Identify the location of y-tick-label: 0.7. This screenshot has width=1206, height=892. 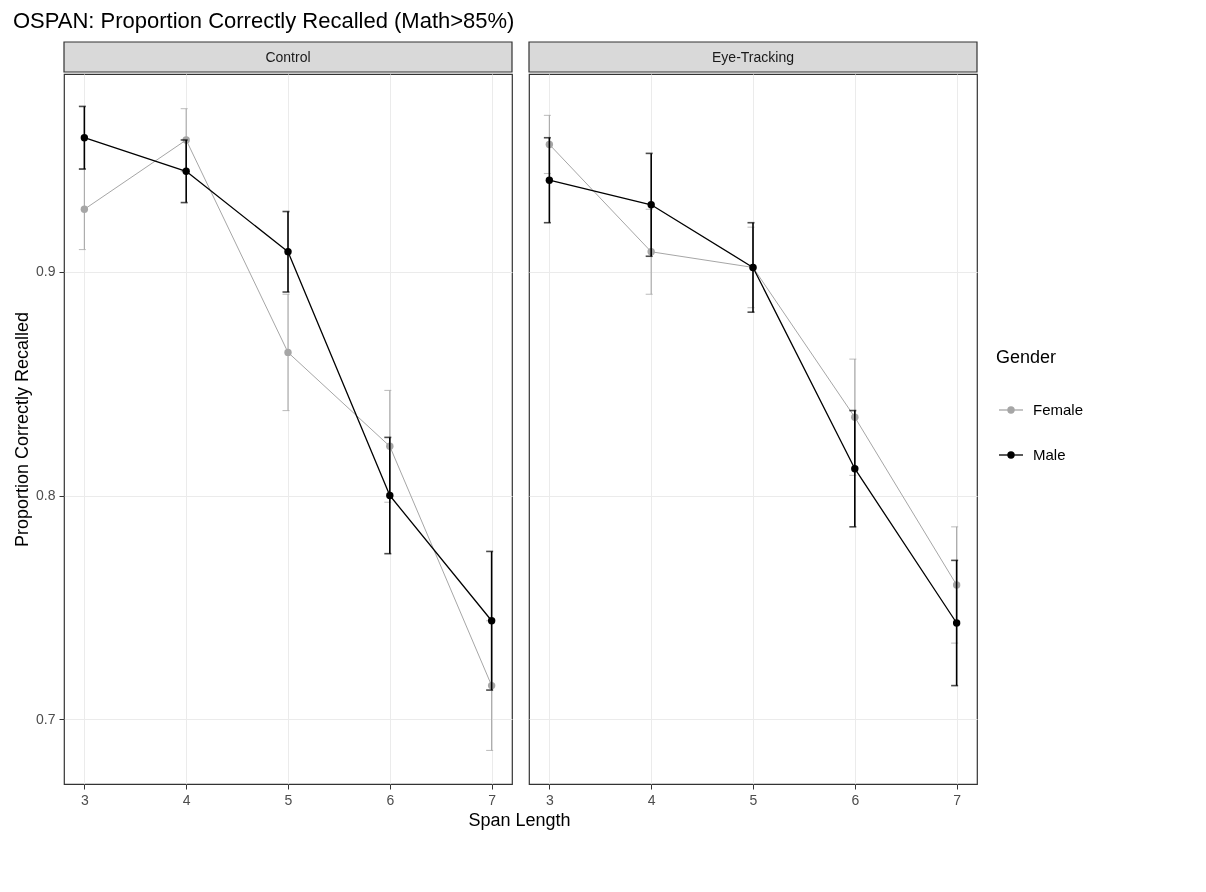
(46, 718).